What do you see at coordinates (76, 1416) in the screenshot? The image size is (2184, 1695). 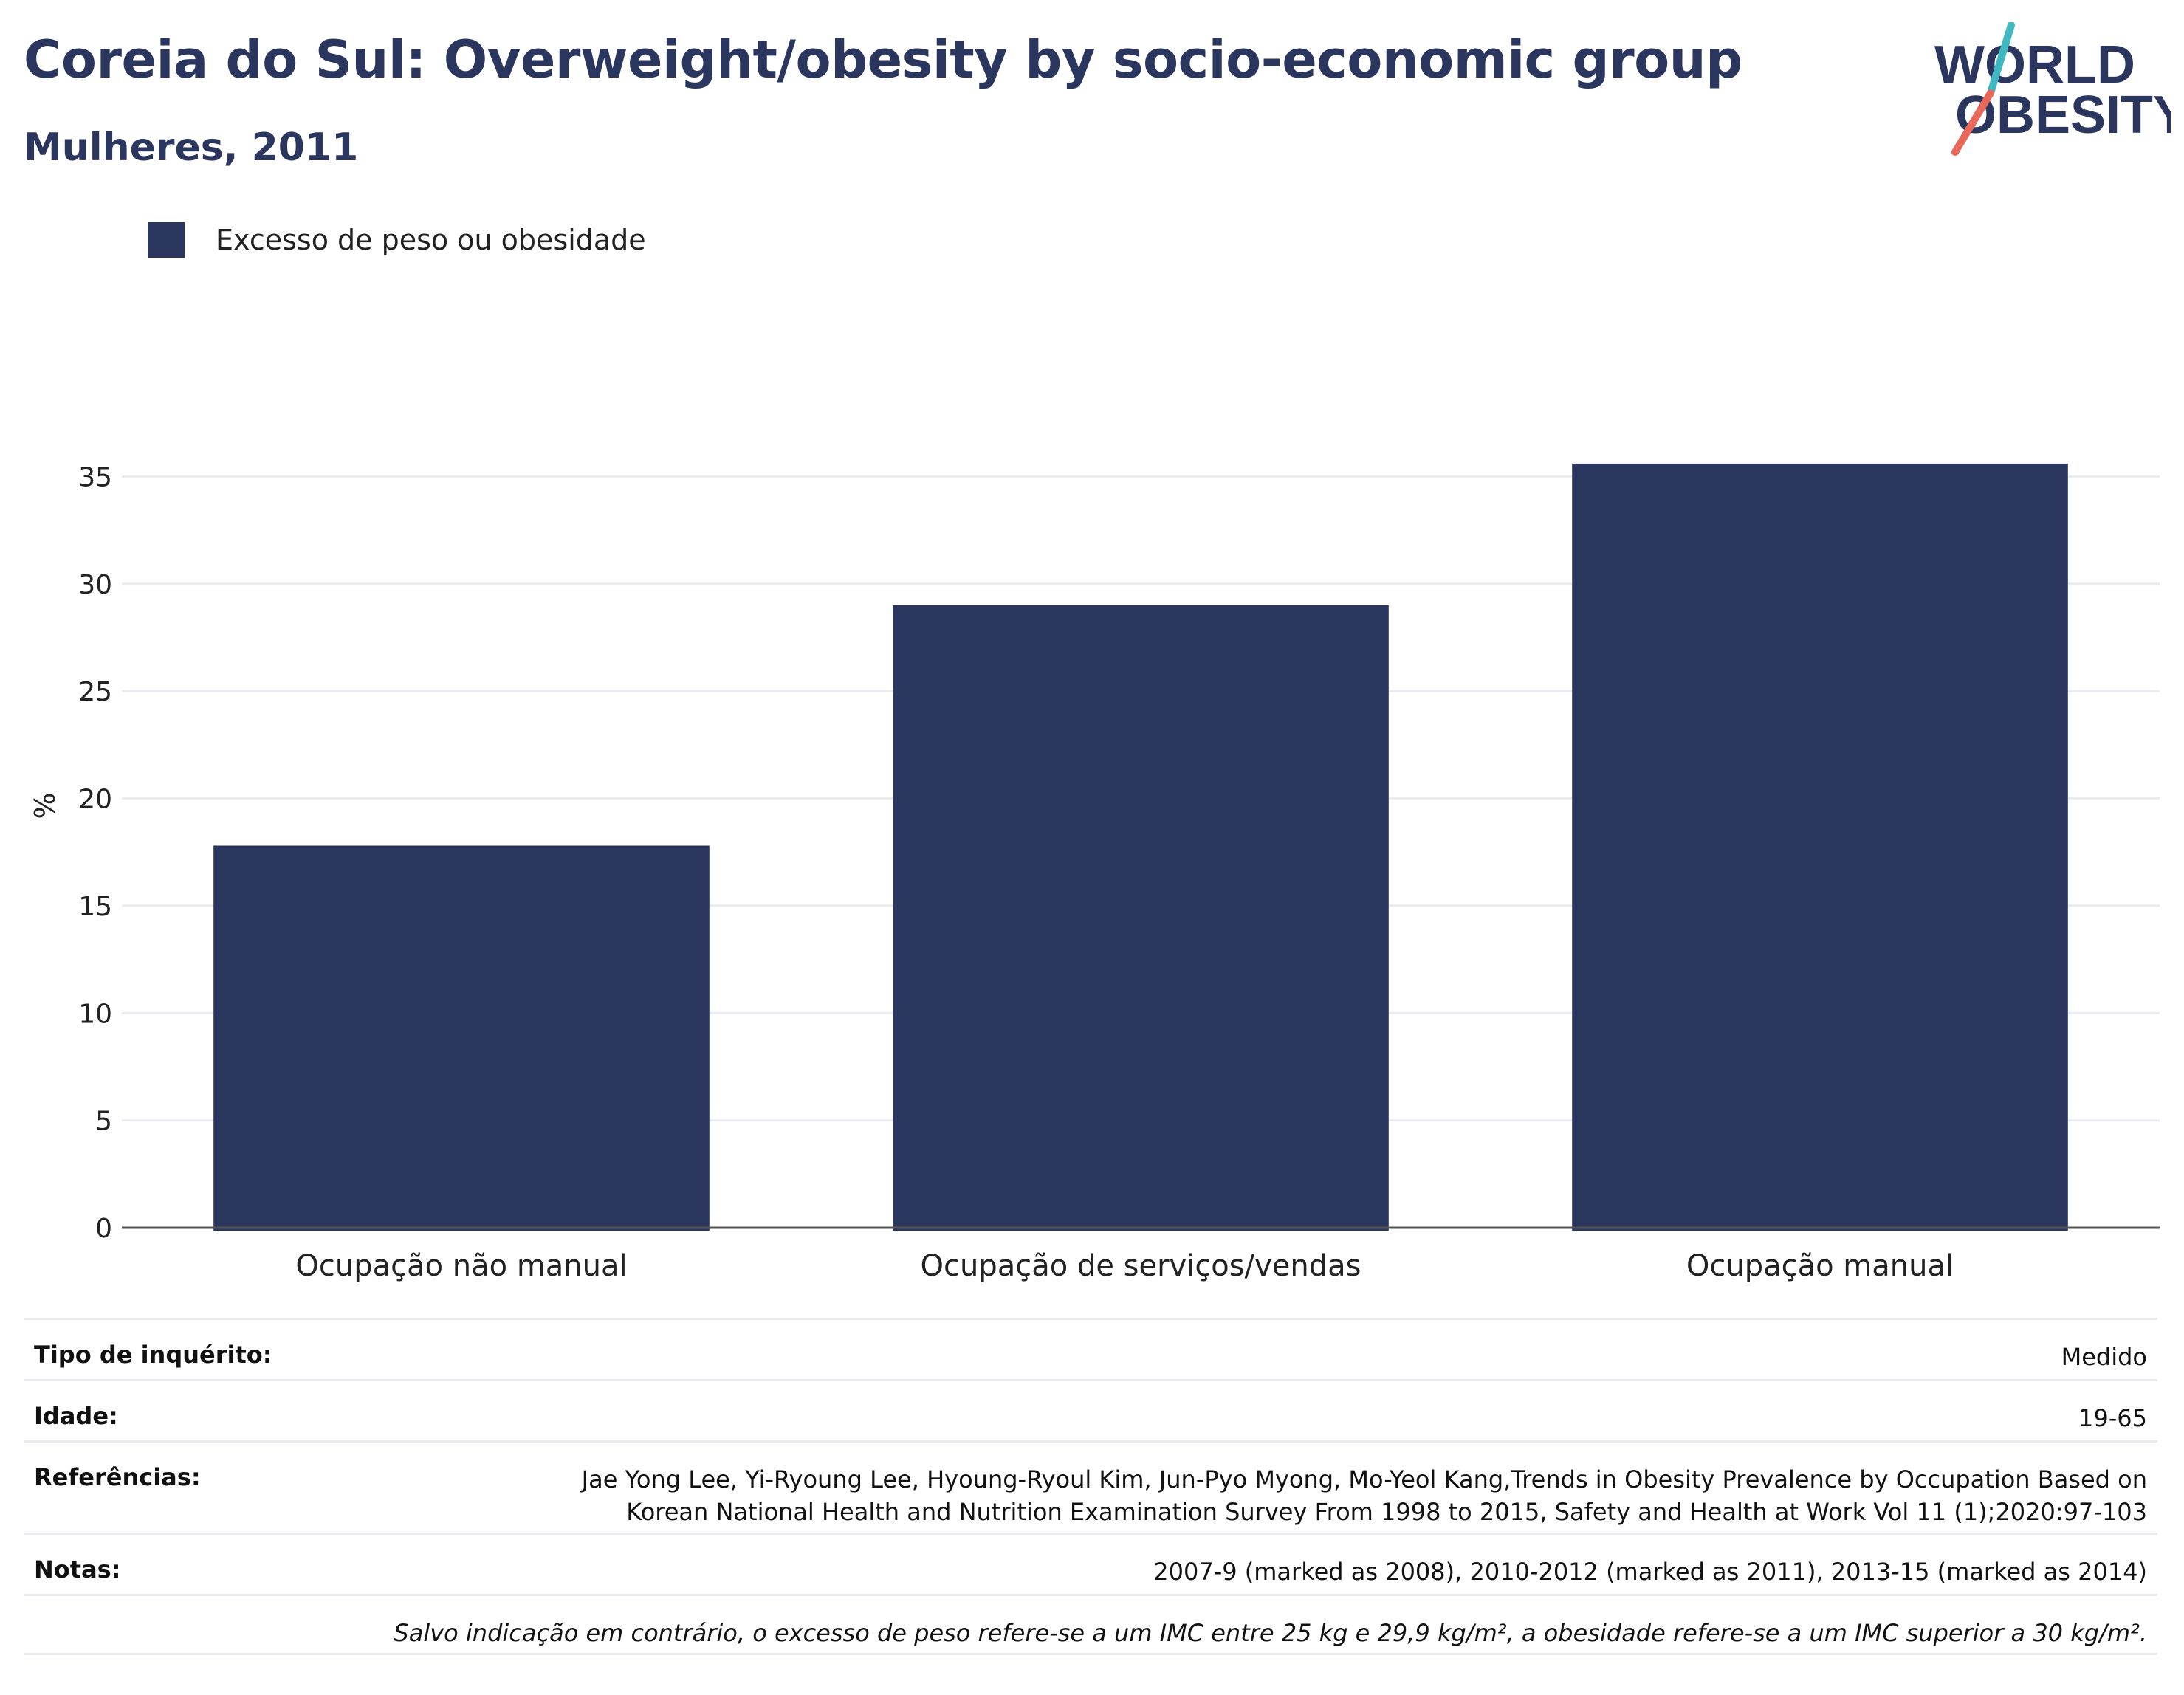 I see `age-label: Idade:` at bounding box center [76, 1416].